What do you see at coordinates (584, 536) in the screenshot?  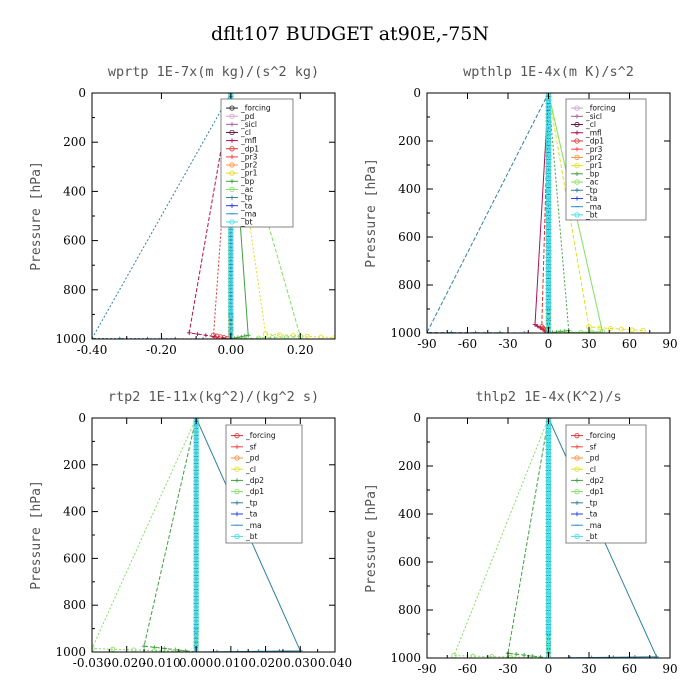 I see `legend-entry: _bt` at bounding box center [584, 536].